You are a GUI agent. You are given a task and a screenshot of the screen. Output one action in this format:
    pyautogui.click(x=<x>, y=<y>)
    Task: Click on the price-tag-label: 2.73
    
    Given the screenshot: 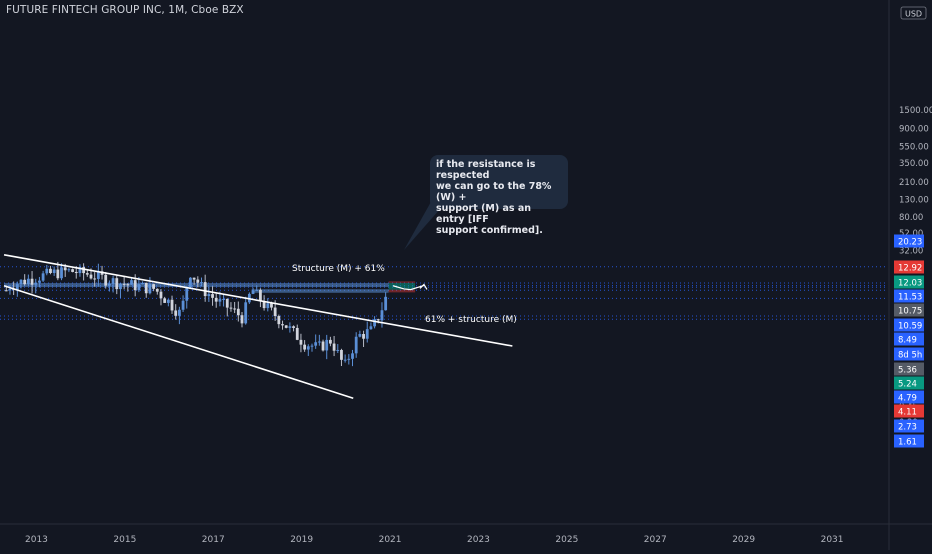 What is the action you would take?
    pyautogui.click(x=907, y=427)
    